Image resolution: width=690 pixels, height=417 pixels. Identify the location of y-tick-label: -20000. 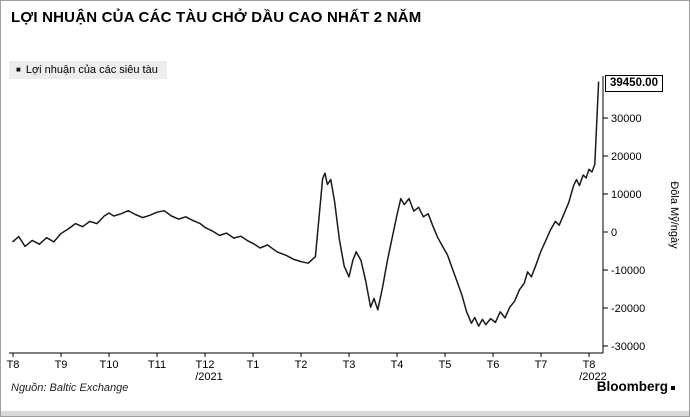
(628, 309).